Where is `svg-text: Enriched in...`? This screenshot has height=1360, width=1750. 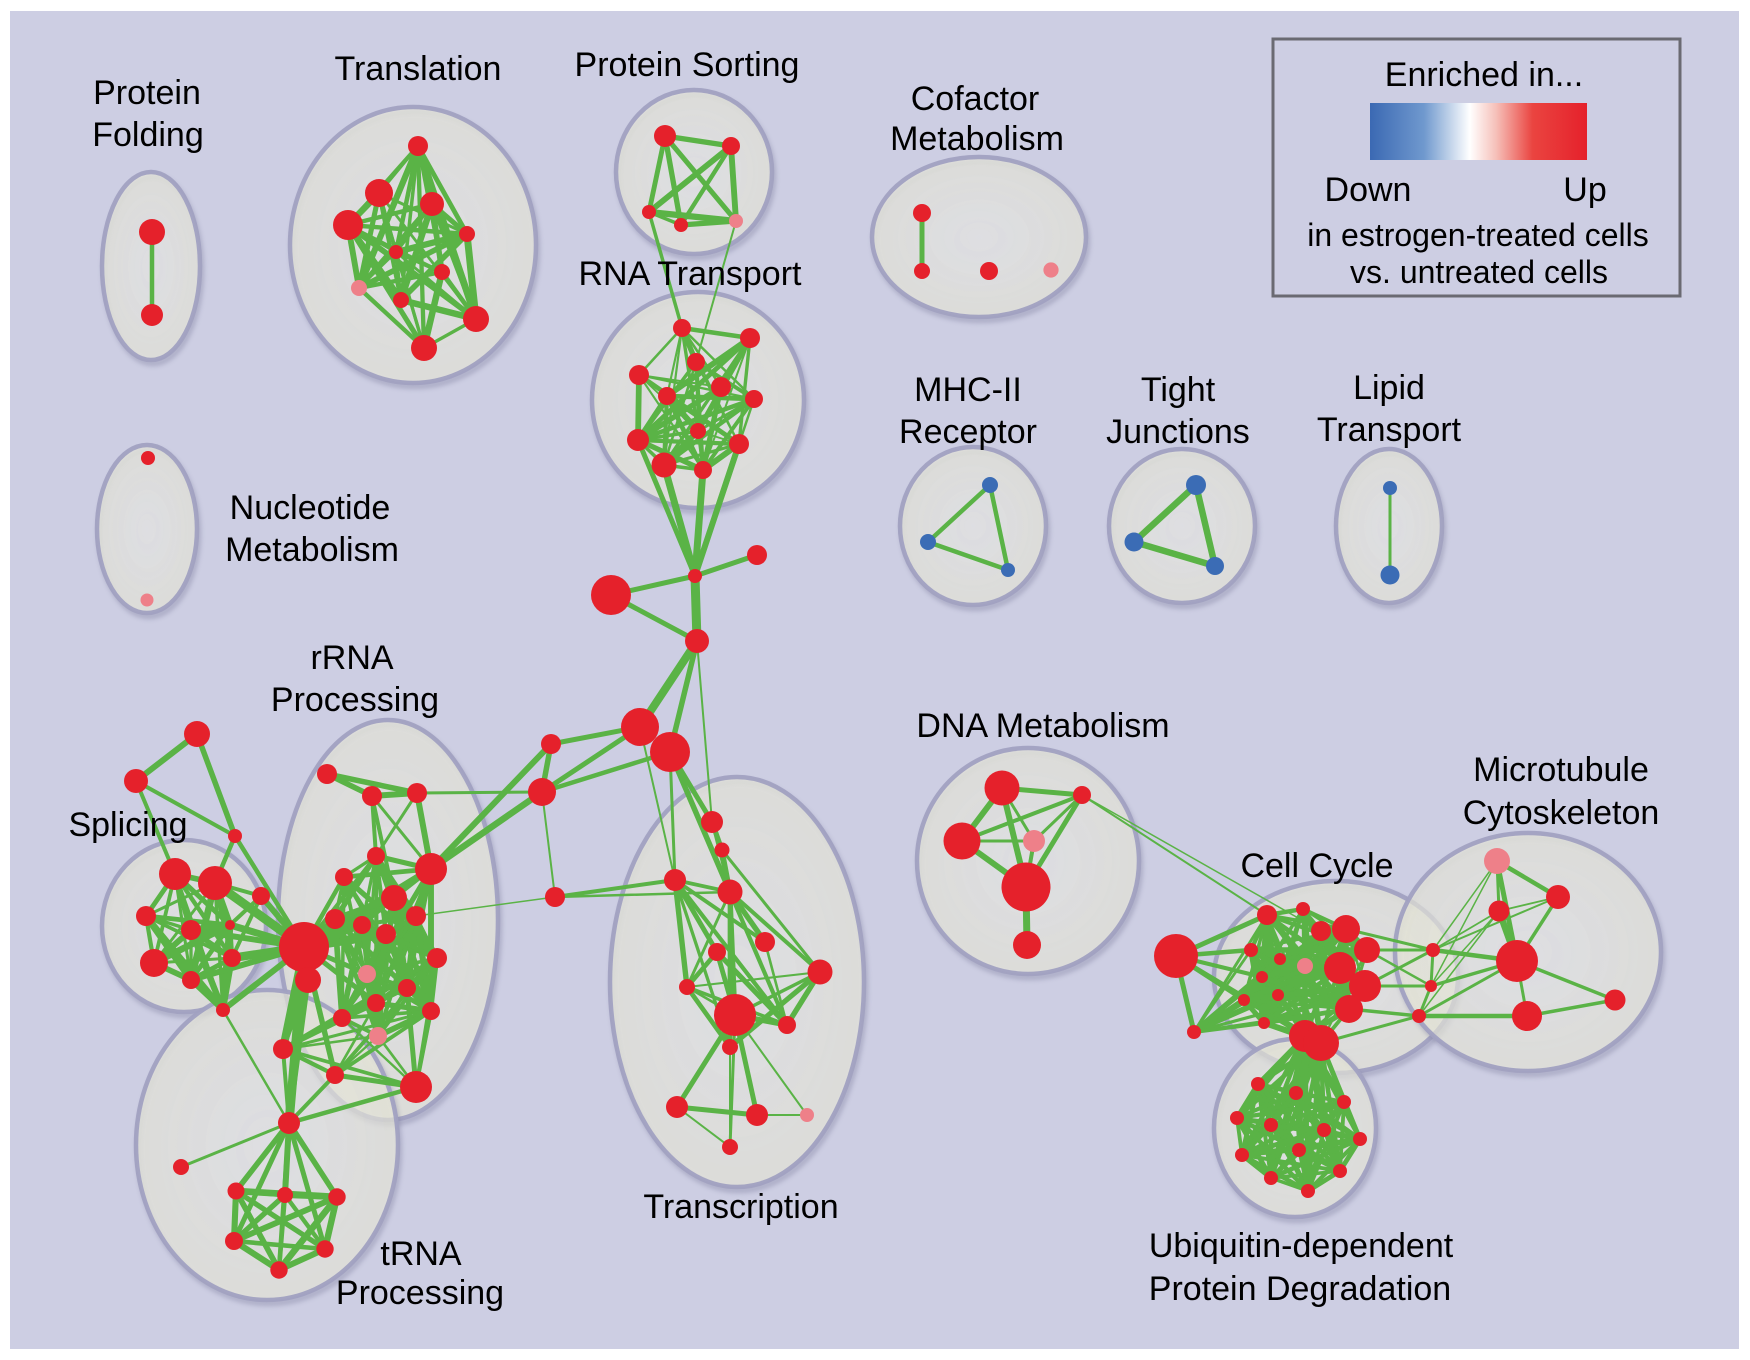 svg-text: Enriched in... is located at coordinates (1484, 75).